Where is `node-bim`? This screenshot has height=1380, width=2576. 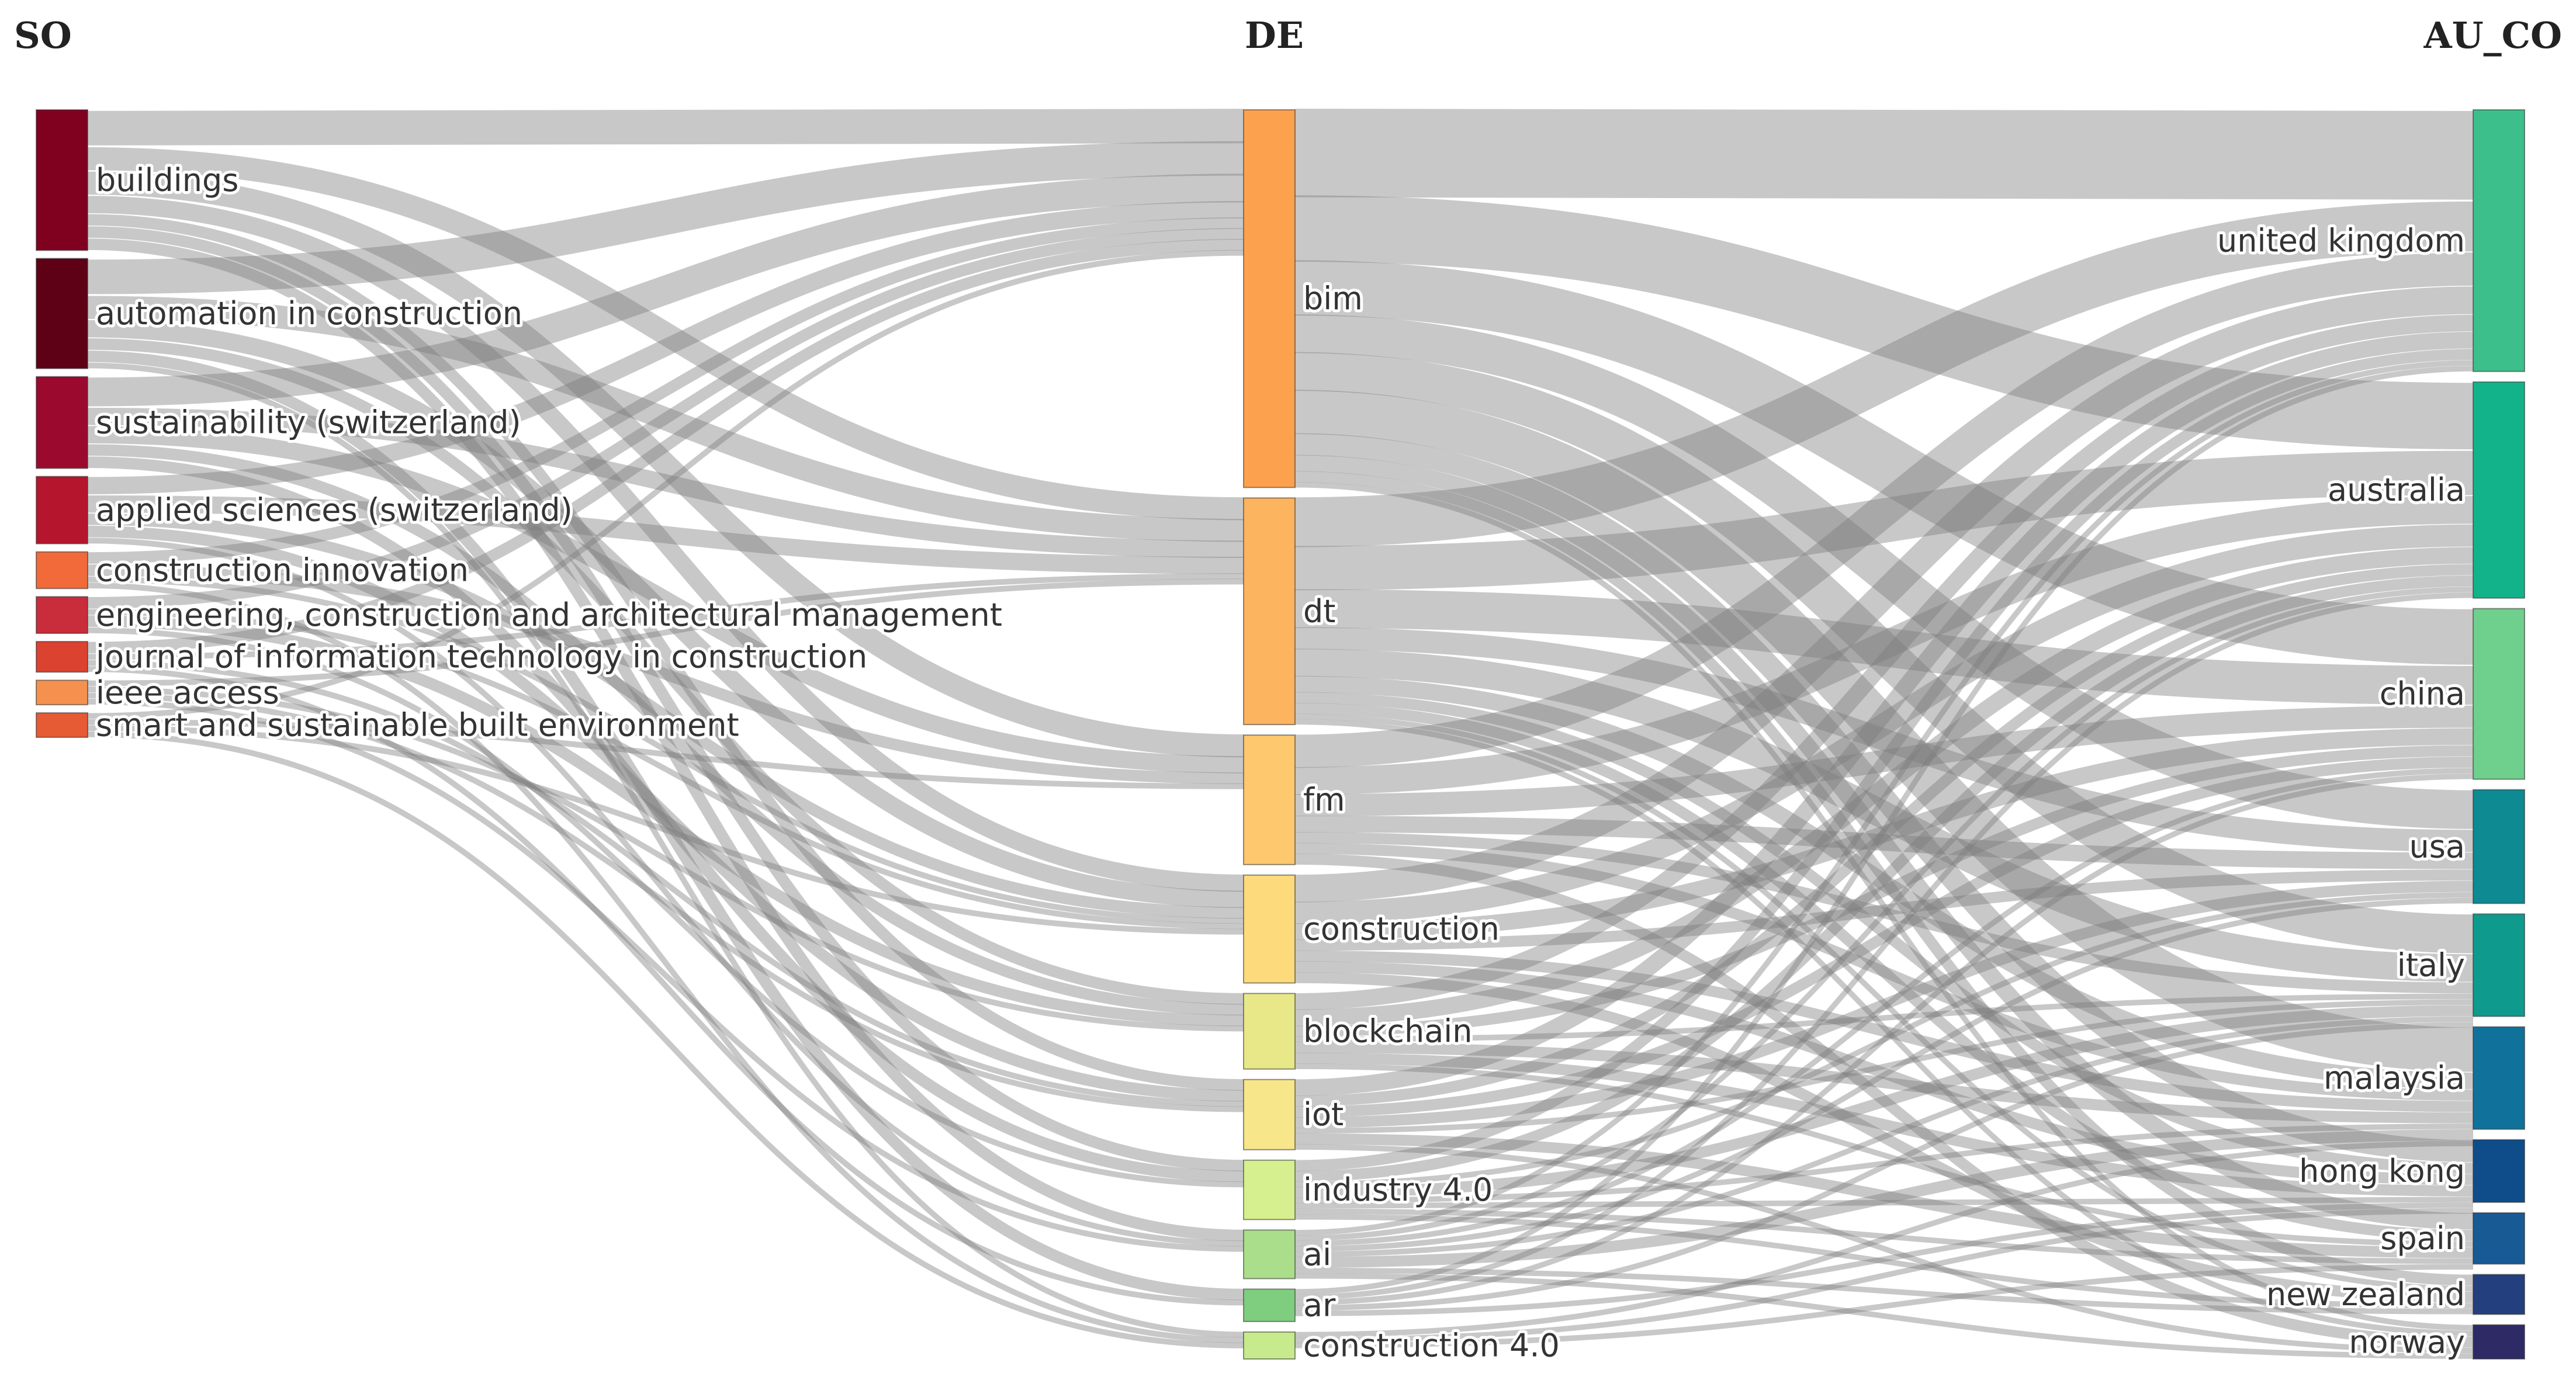 node-bim is located at coordinates (1270, 298).